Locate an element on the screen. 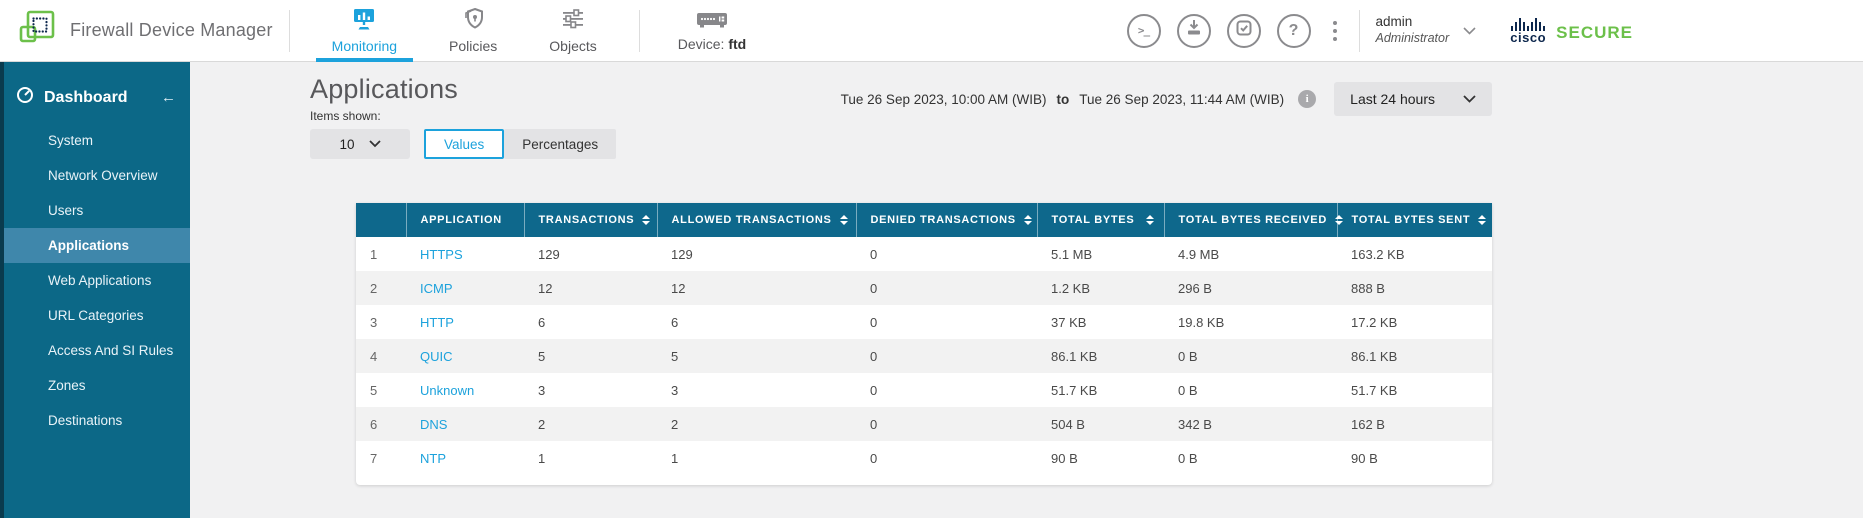 This screenshot has width=1863, height=518. cli-console-icon: >_ is located at coordinates (1143, 30).